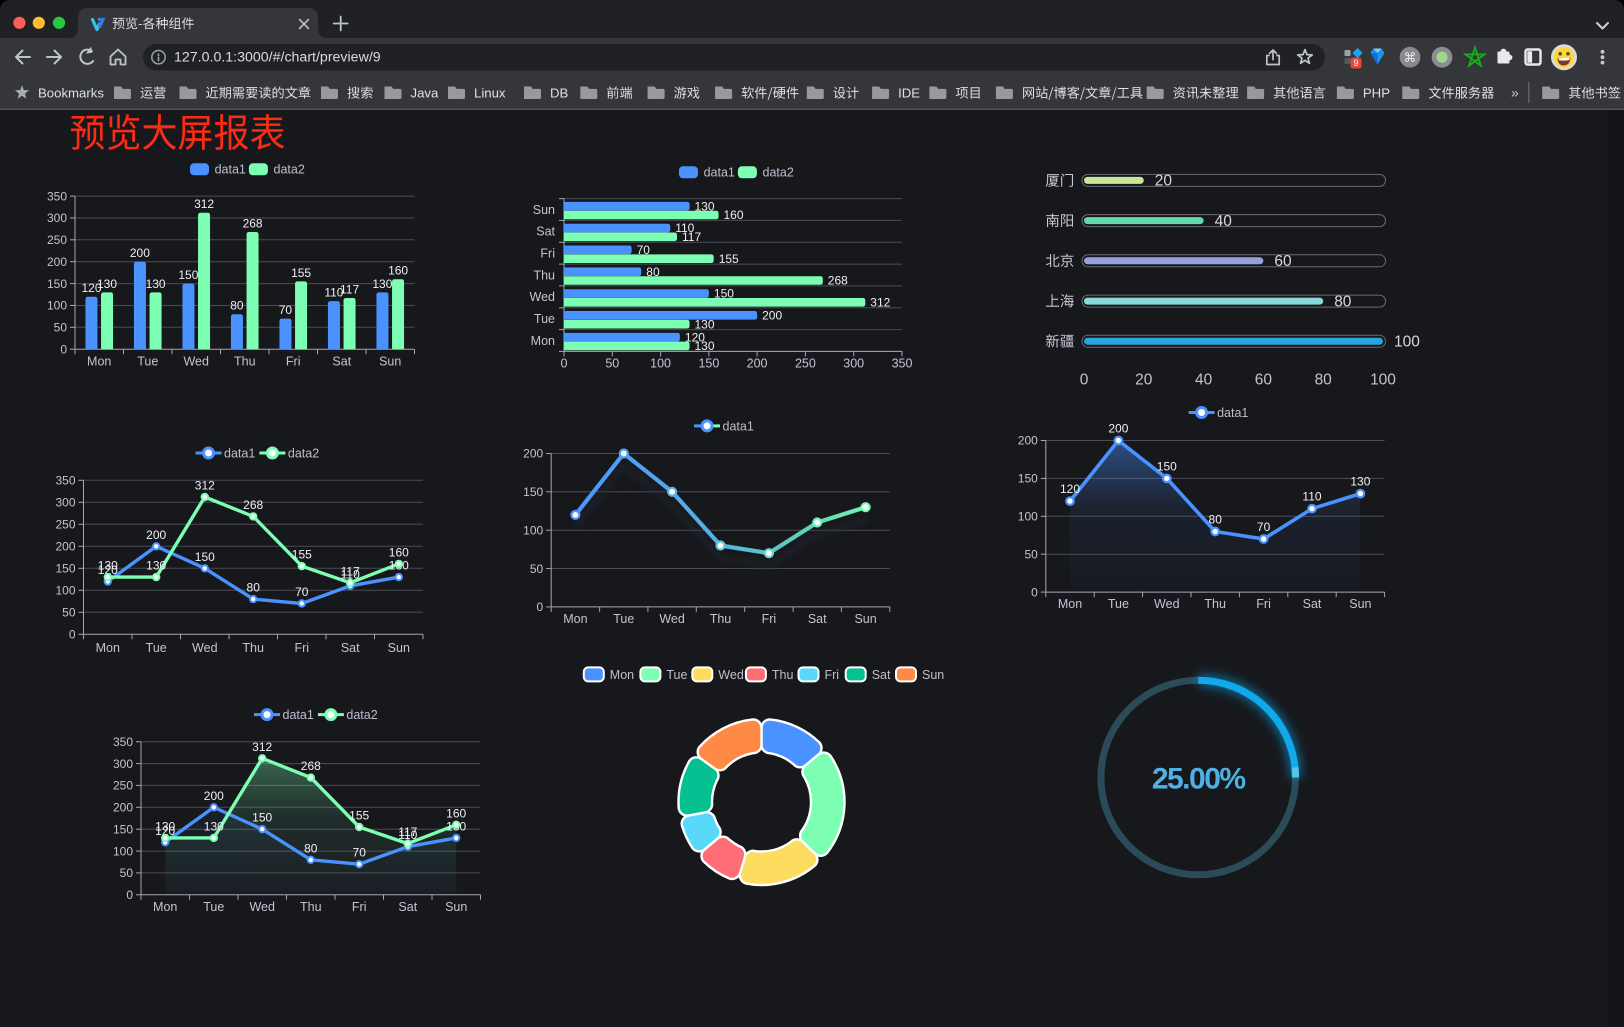 The height and width of the screenshot is (1027, 1624). Describe the element at coordinates (425, 92) in the screenshot. I see `svg-text: Java` at that location.